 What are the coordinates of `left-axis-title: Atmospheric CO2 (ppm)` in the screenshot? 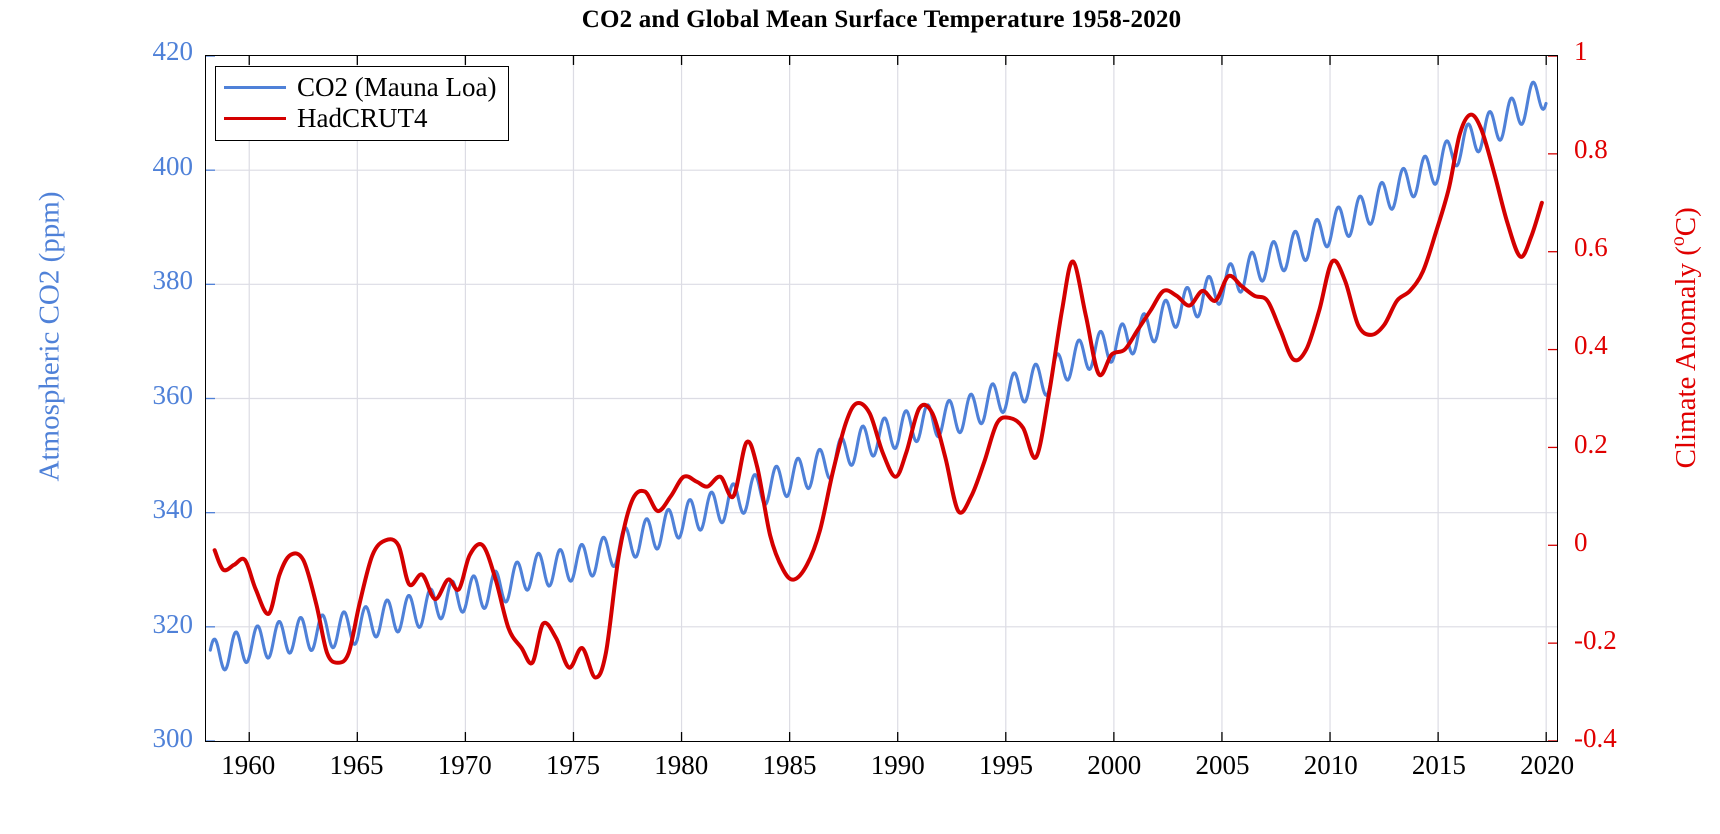 It's located at (49, 336).